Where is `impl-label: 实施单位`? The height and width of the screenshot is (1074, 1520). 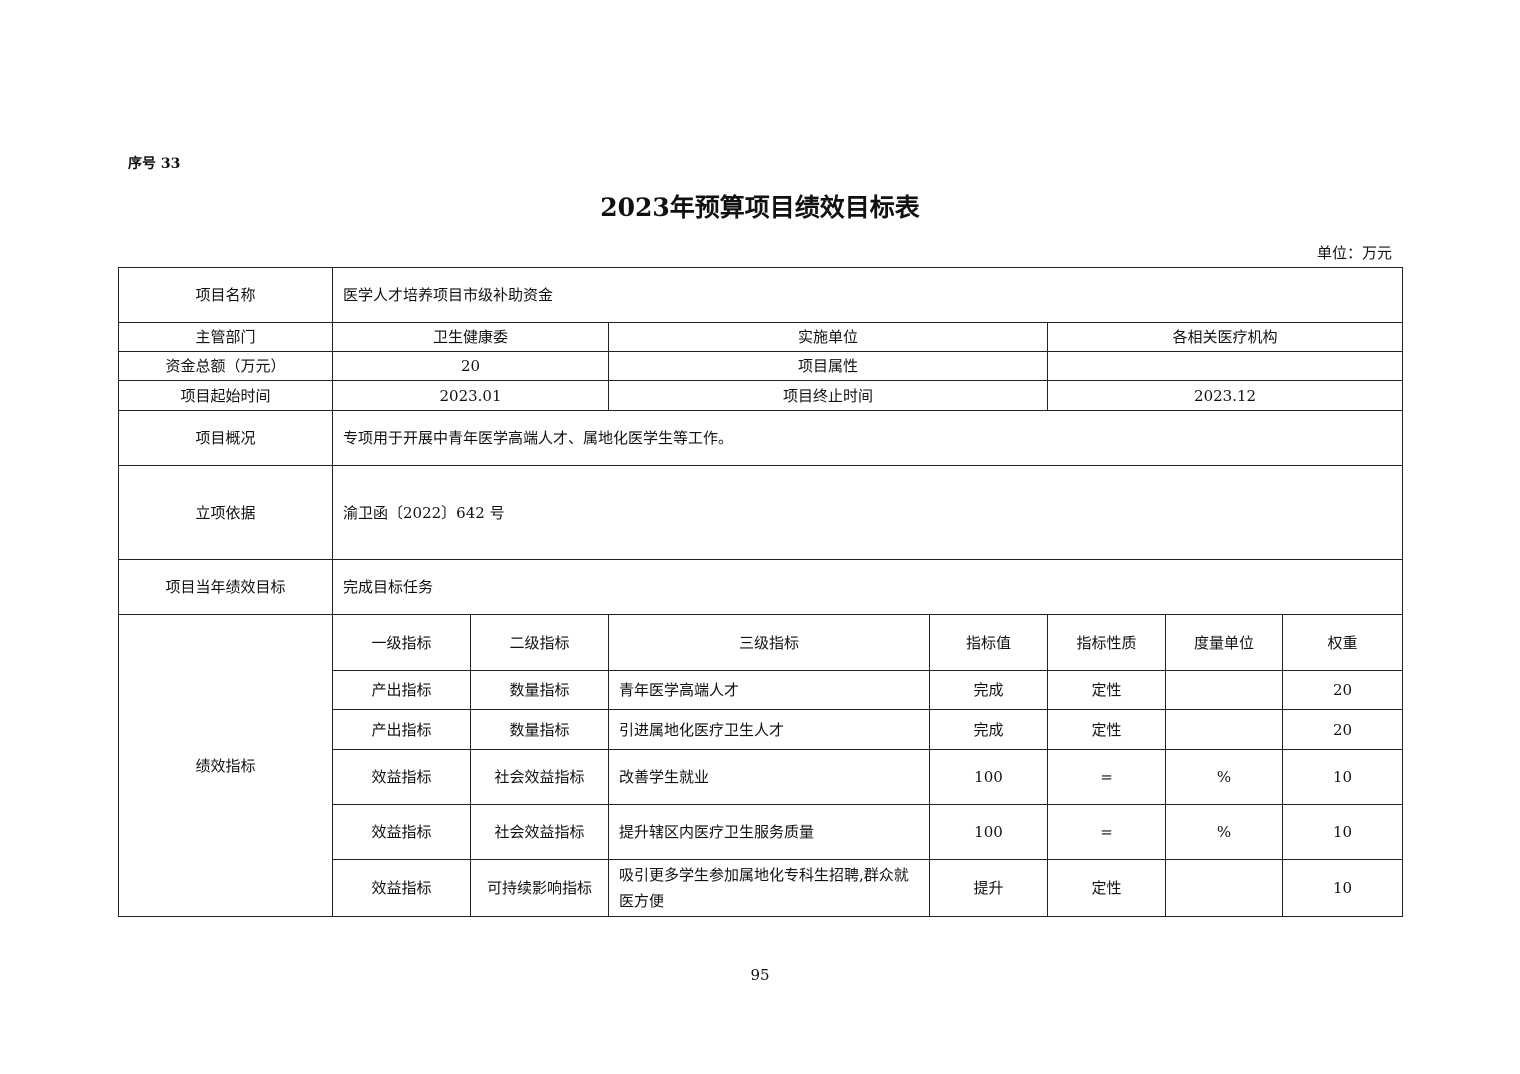
impl-label: 实施单位 is located at coordinates (828, 337).